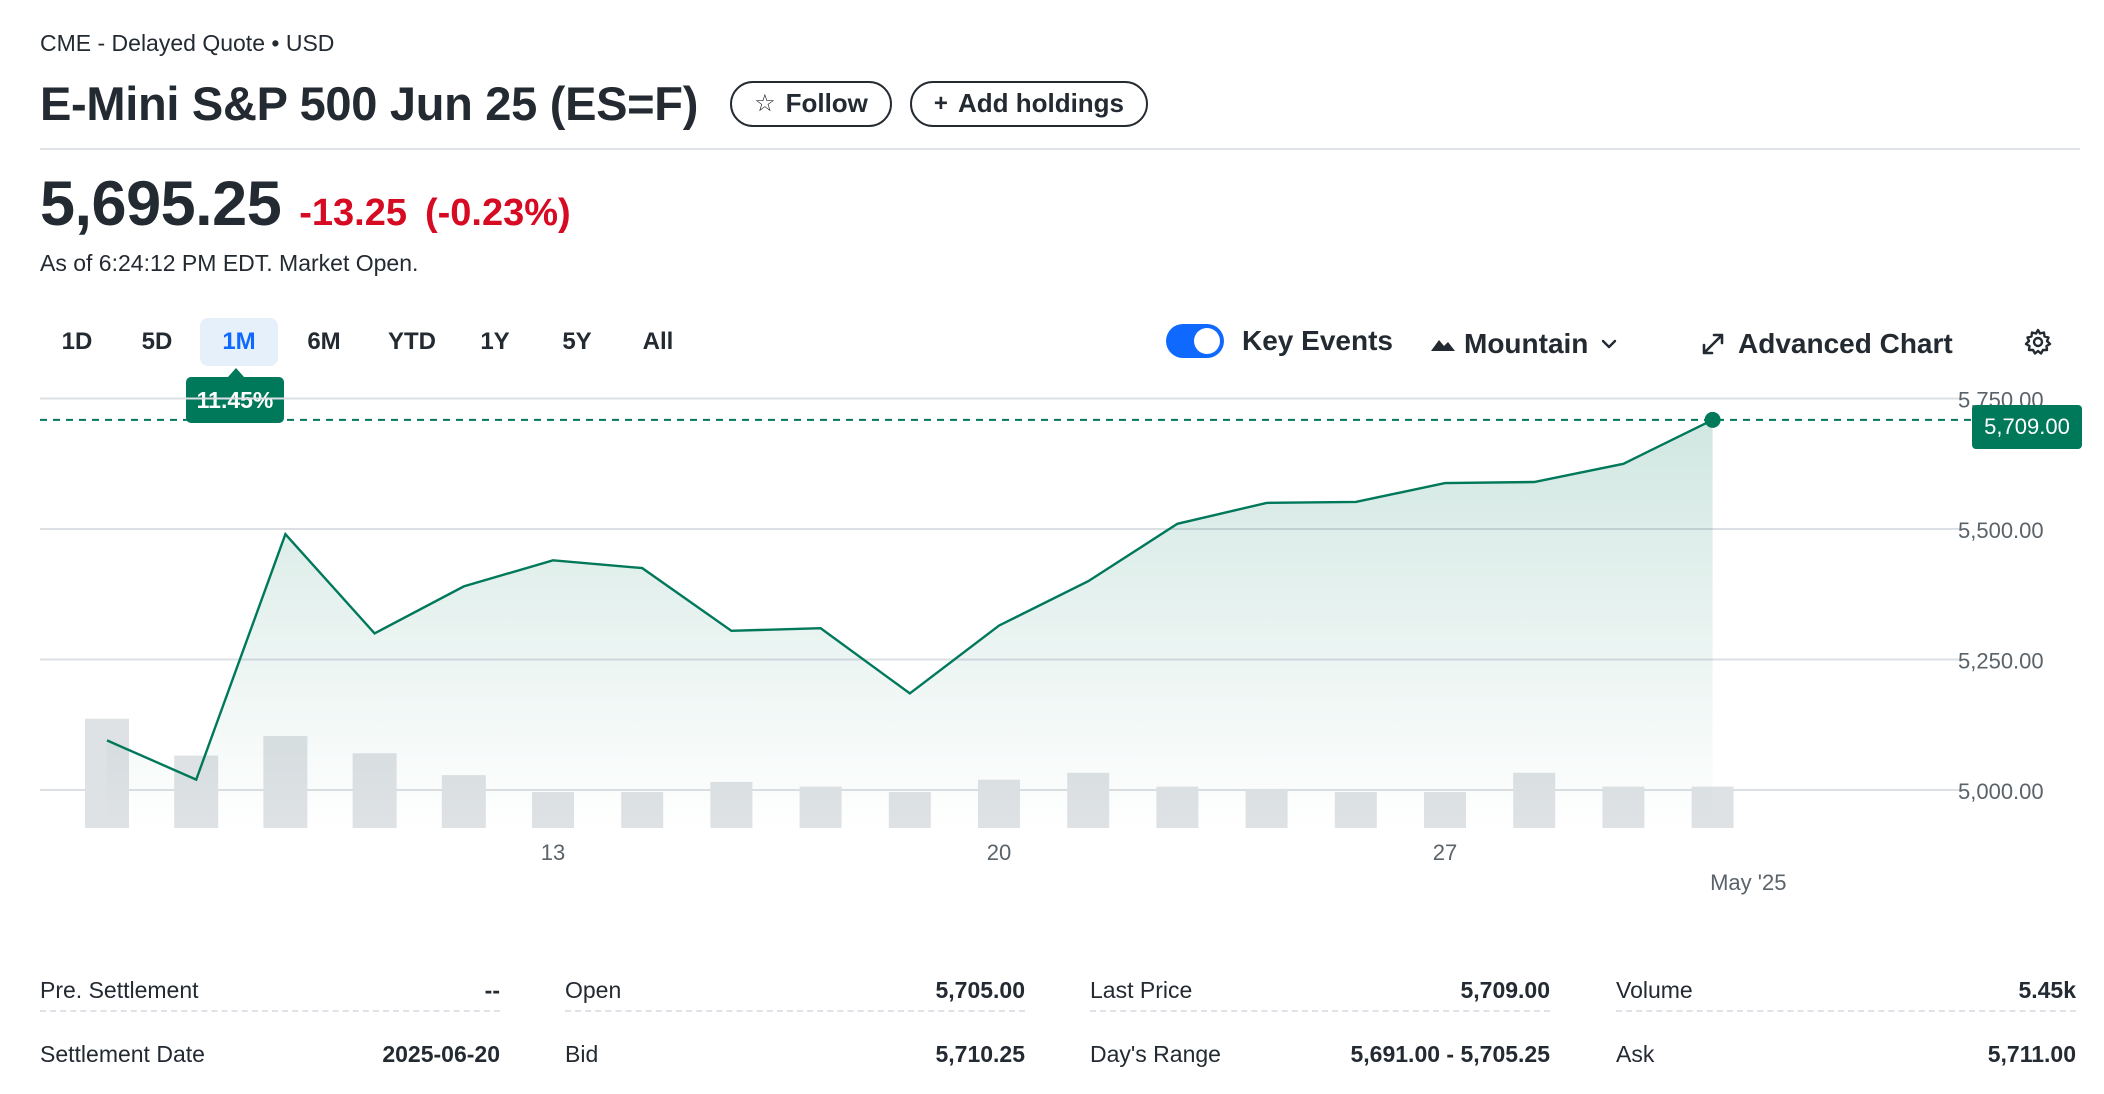  Describe the element at coordinates (658, 341) in the screenshot. I see `tab-all: All` at that location.